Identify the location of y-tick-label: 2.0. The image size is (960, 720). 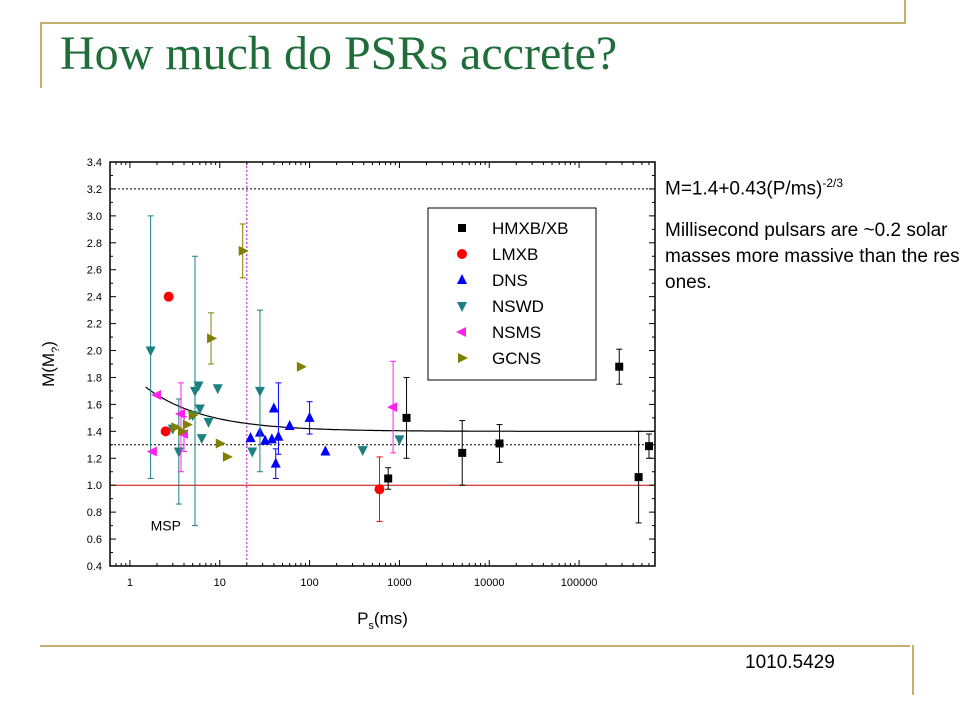
(94, 352).